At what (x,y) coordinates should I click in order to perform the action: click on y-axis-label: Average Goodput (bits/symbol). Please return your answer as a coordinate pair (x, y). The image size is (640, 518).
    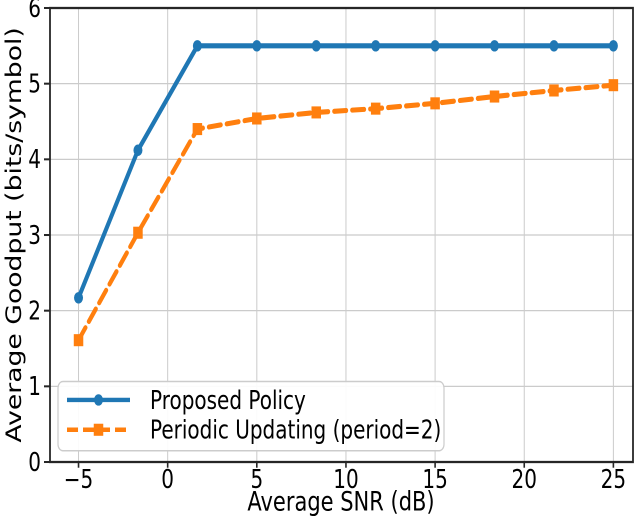
    Looking at the image, I should click on (14, 234).